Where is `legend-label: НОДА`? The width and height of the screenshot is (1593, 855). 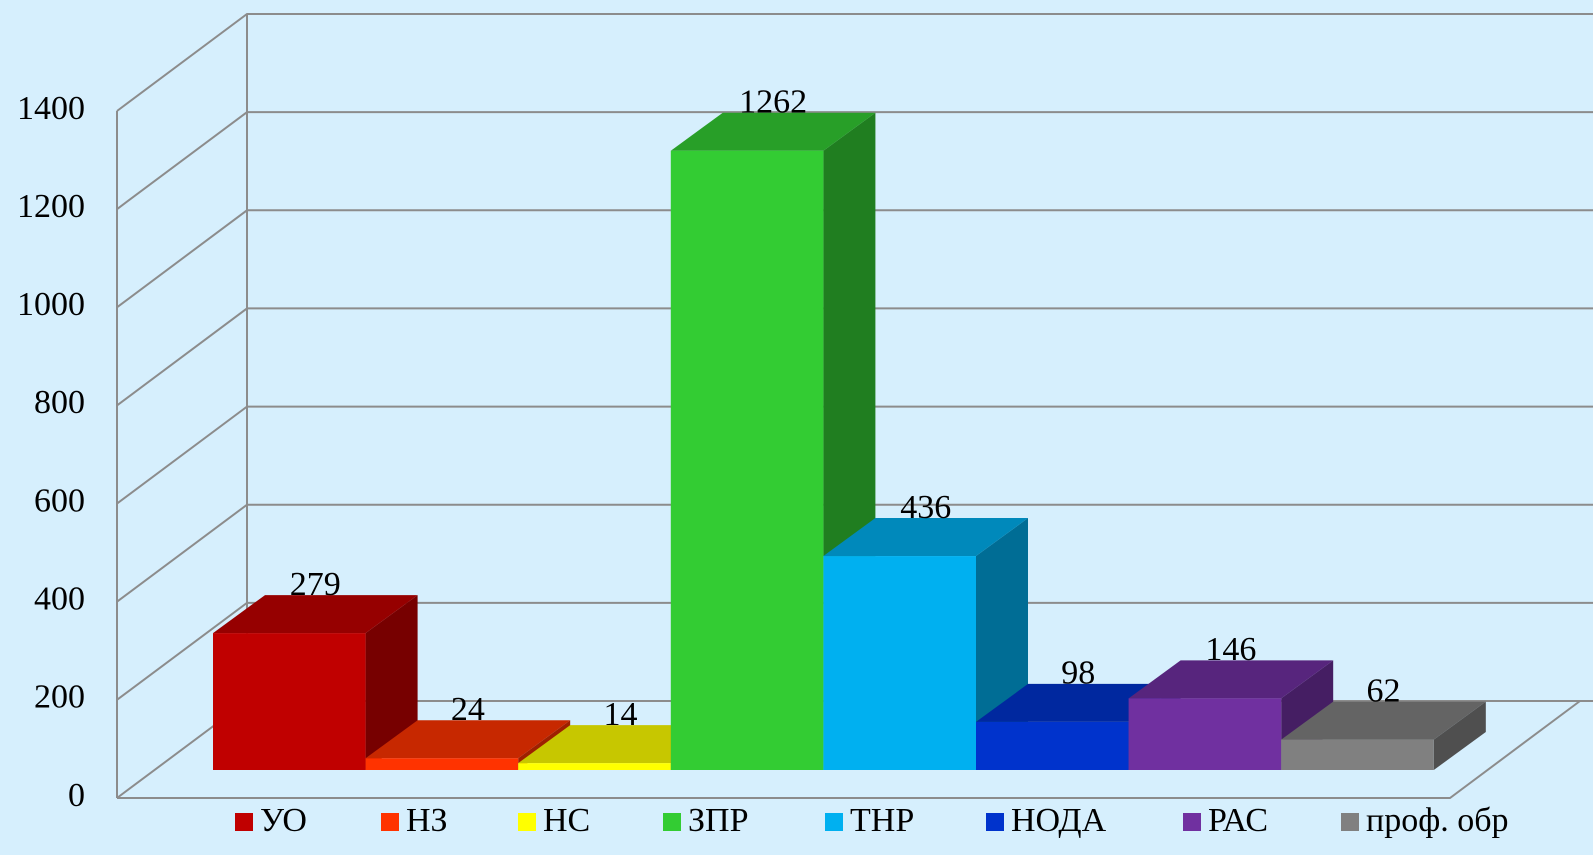
legend-label: НОДА is located at coordinates (1059, 820).